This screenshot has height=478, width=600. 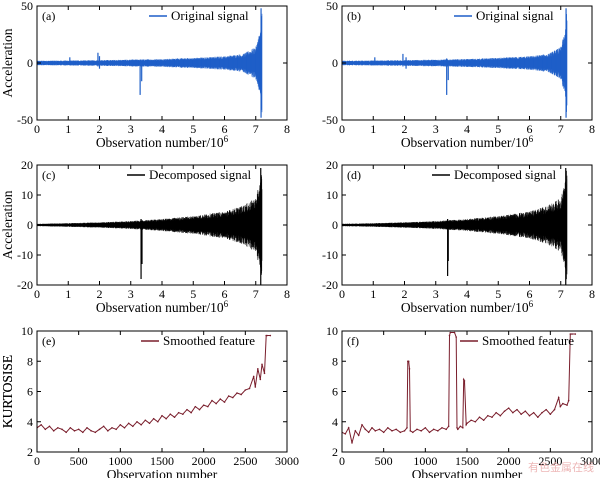 I want to click on legend-label: Smoothed feature, so click(x=528, y=340).